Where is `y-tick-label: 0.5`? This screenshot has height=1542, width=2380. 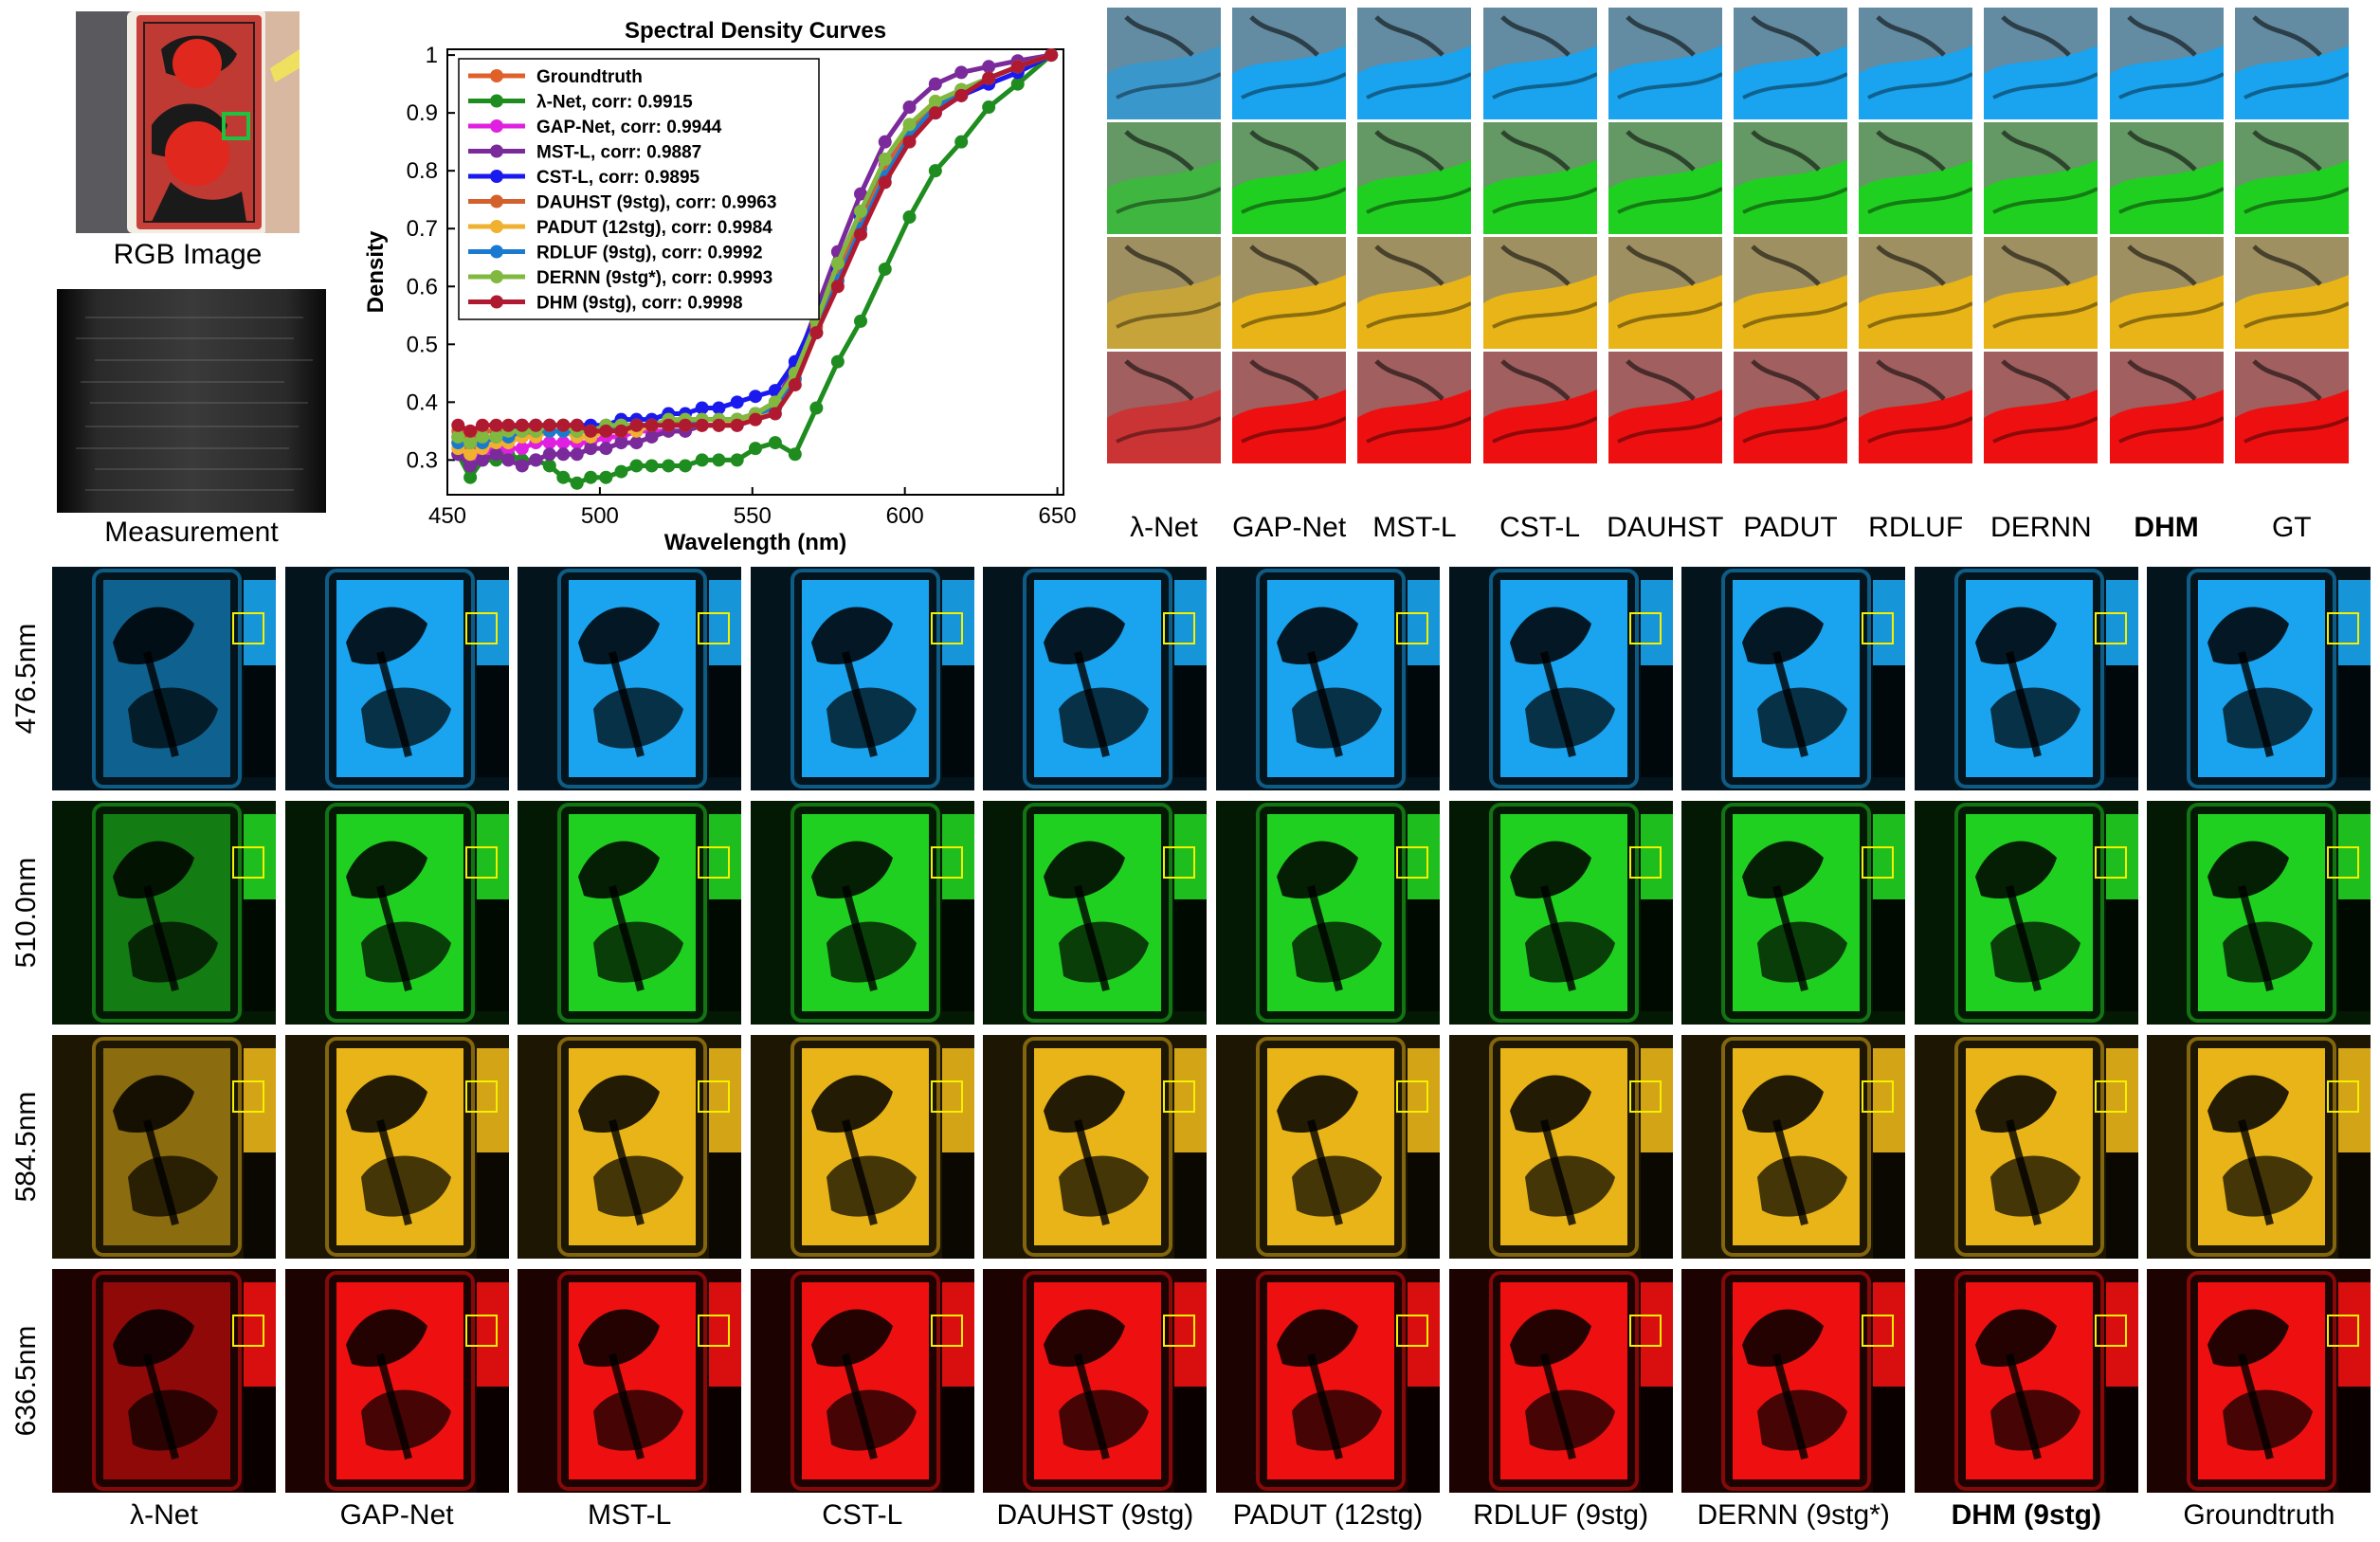 y-tick-label: 0.5 is located at coordinates (422, 344).